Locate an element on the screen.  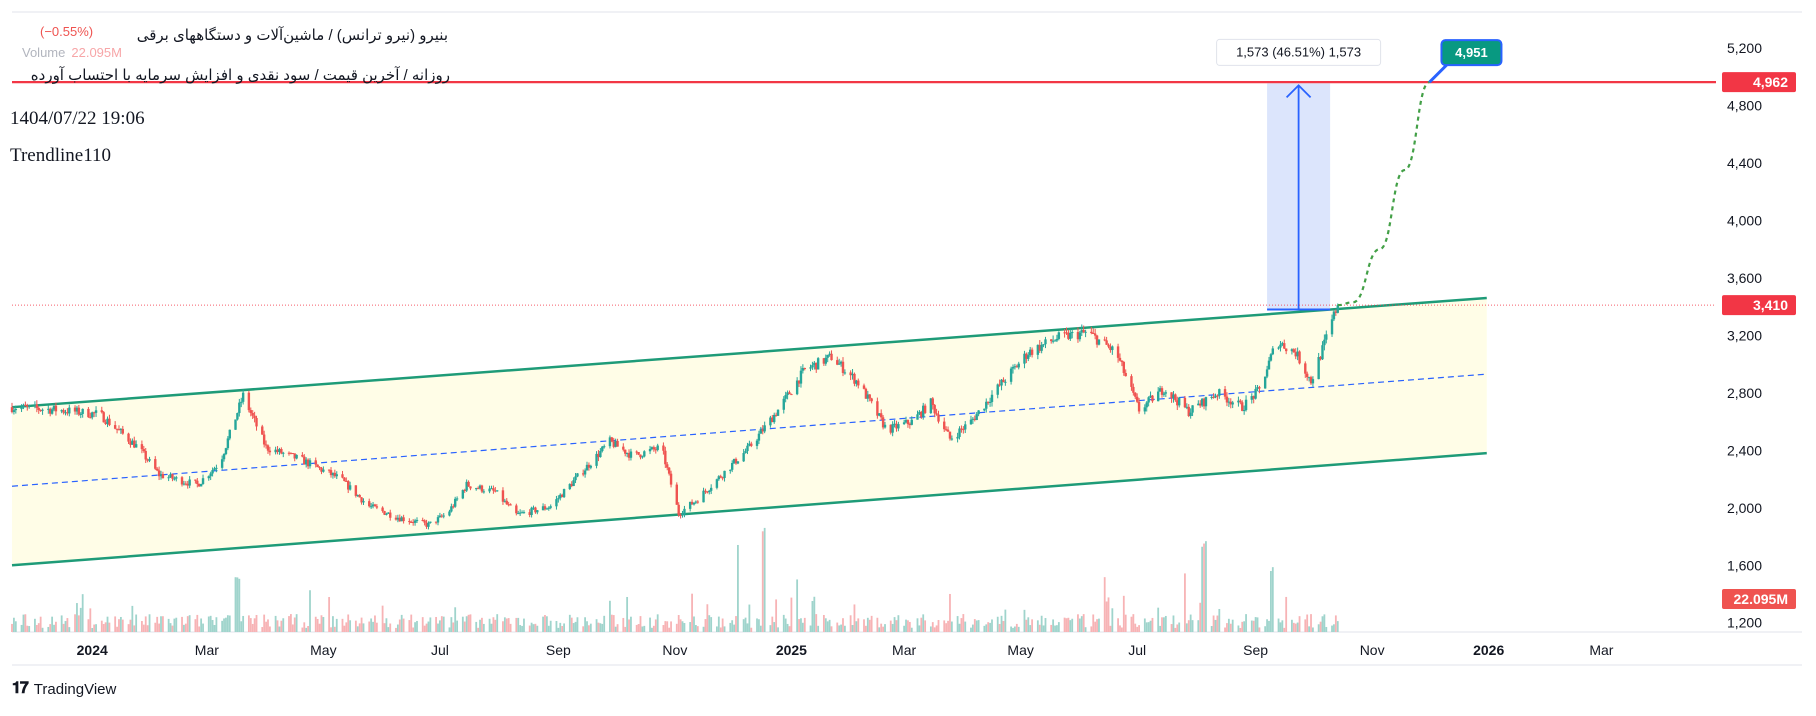
projection-path: 4,951 is located at coordinates (1420, 173).